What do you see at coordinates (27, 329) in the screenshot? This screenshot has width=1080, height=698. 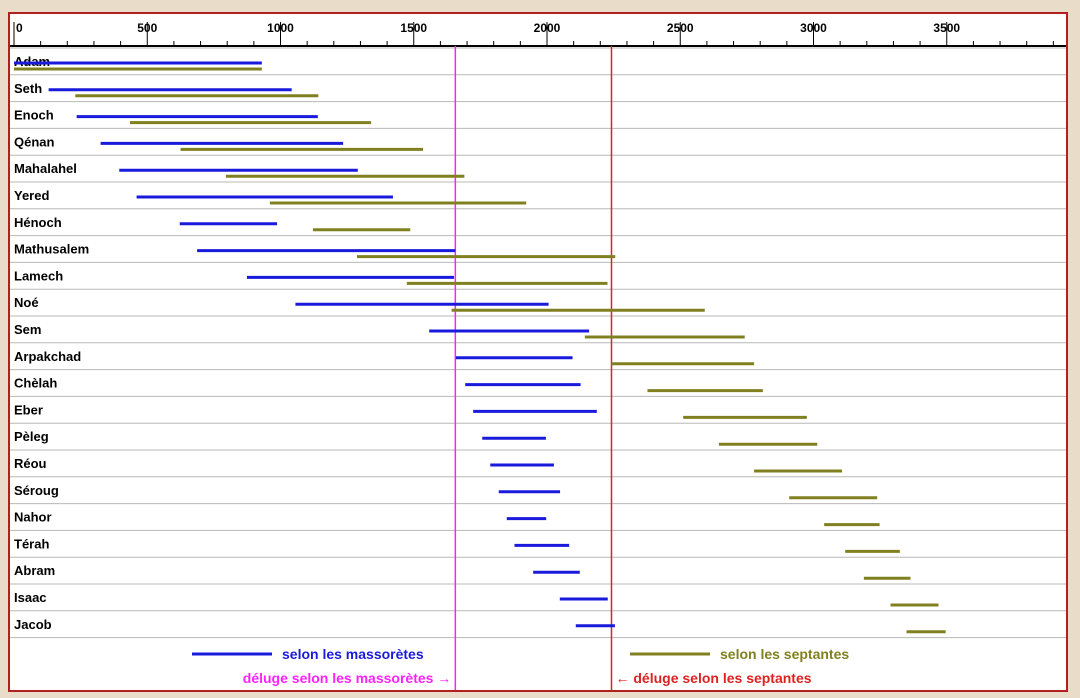 I see `row-label: Sem` at bounding box center [27, 329].